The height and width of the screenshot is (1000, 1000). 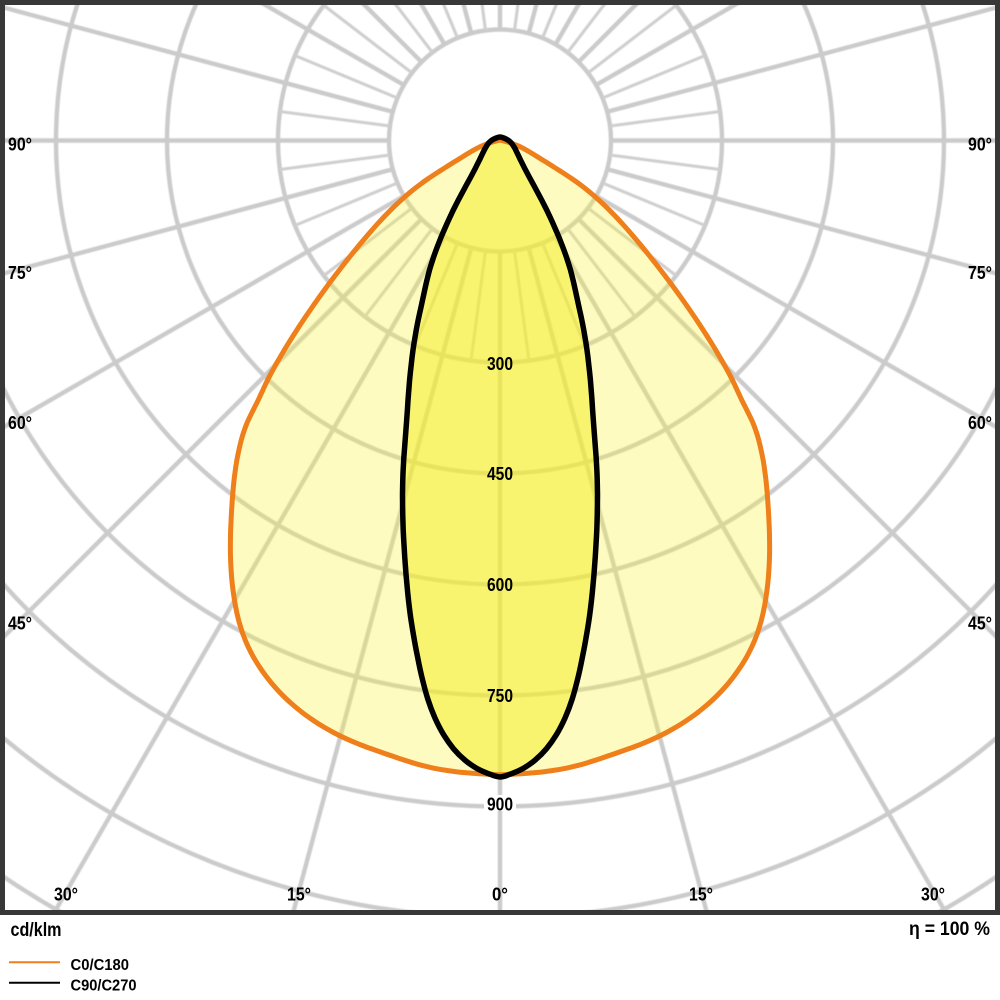 What do you see at coordinates (500, 364) in the screenshot?
I see `svg-text: 300` at bounding box center [500, 364].